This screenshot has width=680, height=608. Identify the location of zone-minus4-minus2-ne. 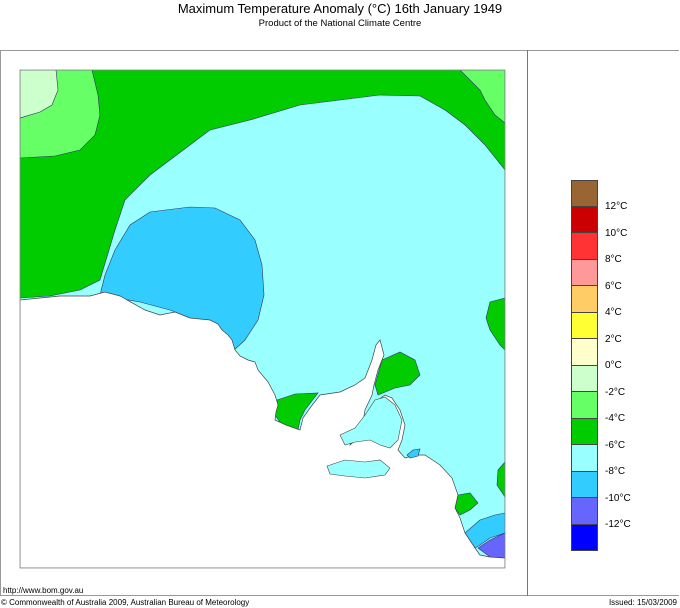
(482, 97).